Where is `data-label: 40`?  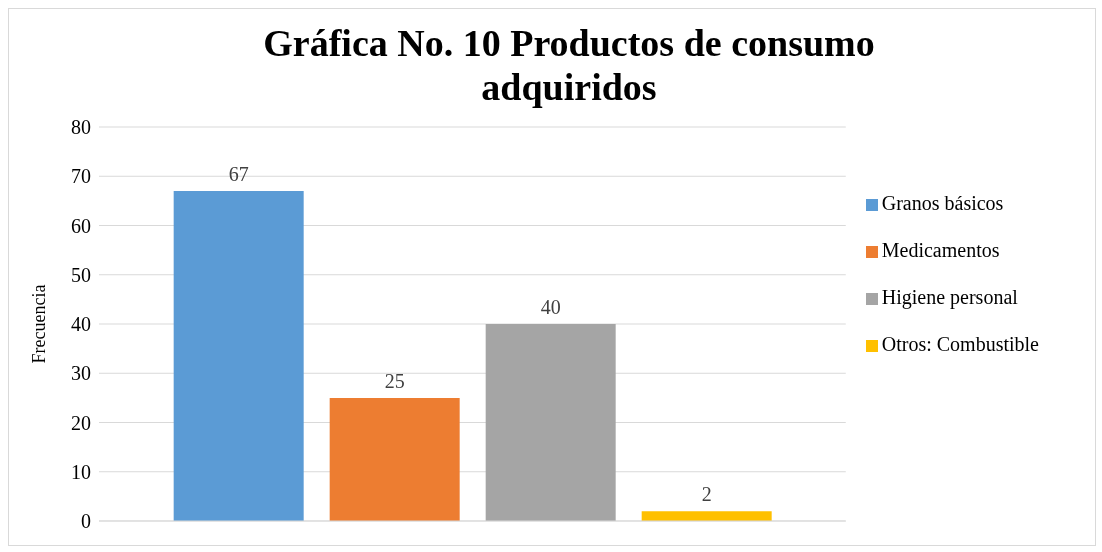
data-label: 40 is located at coordinates (550, 307).